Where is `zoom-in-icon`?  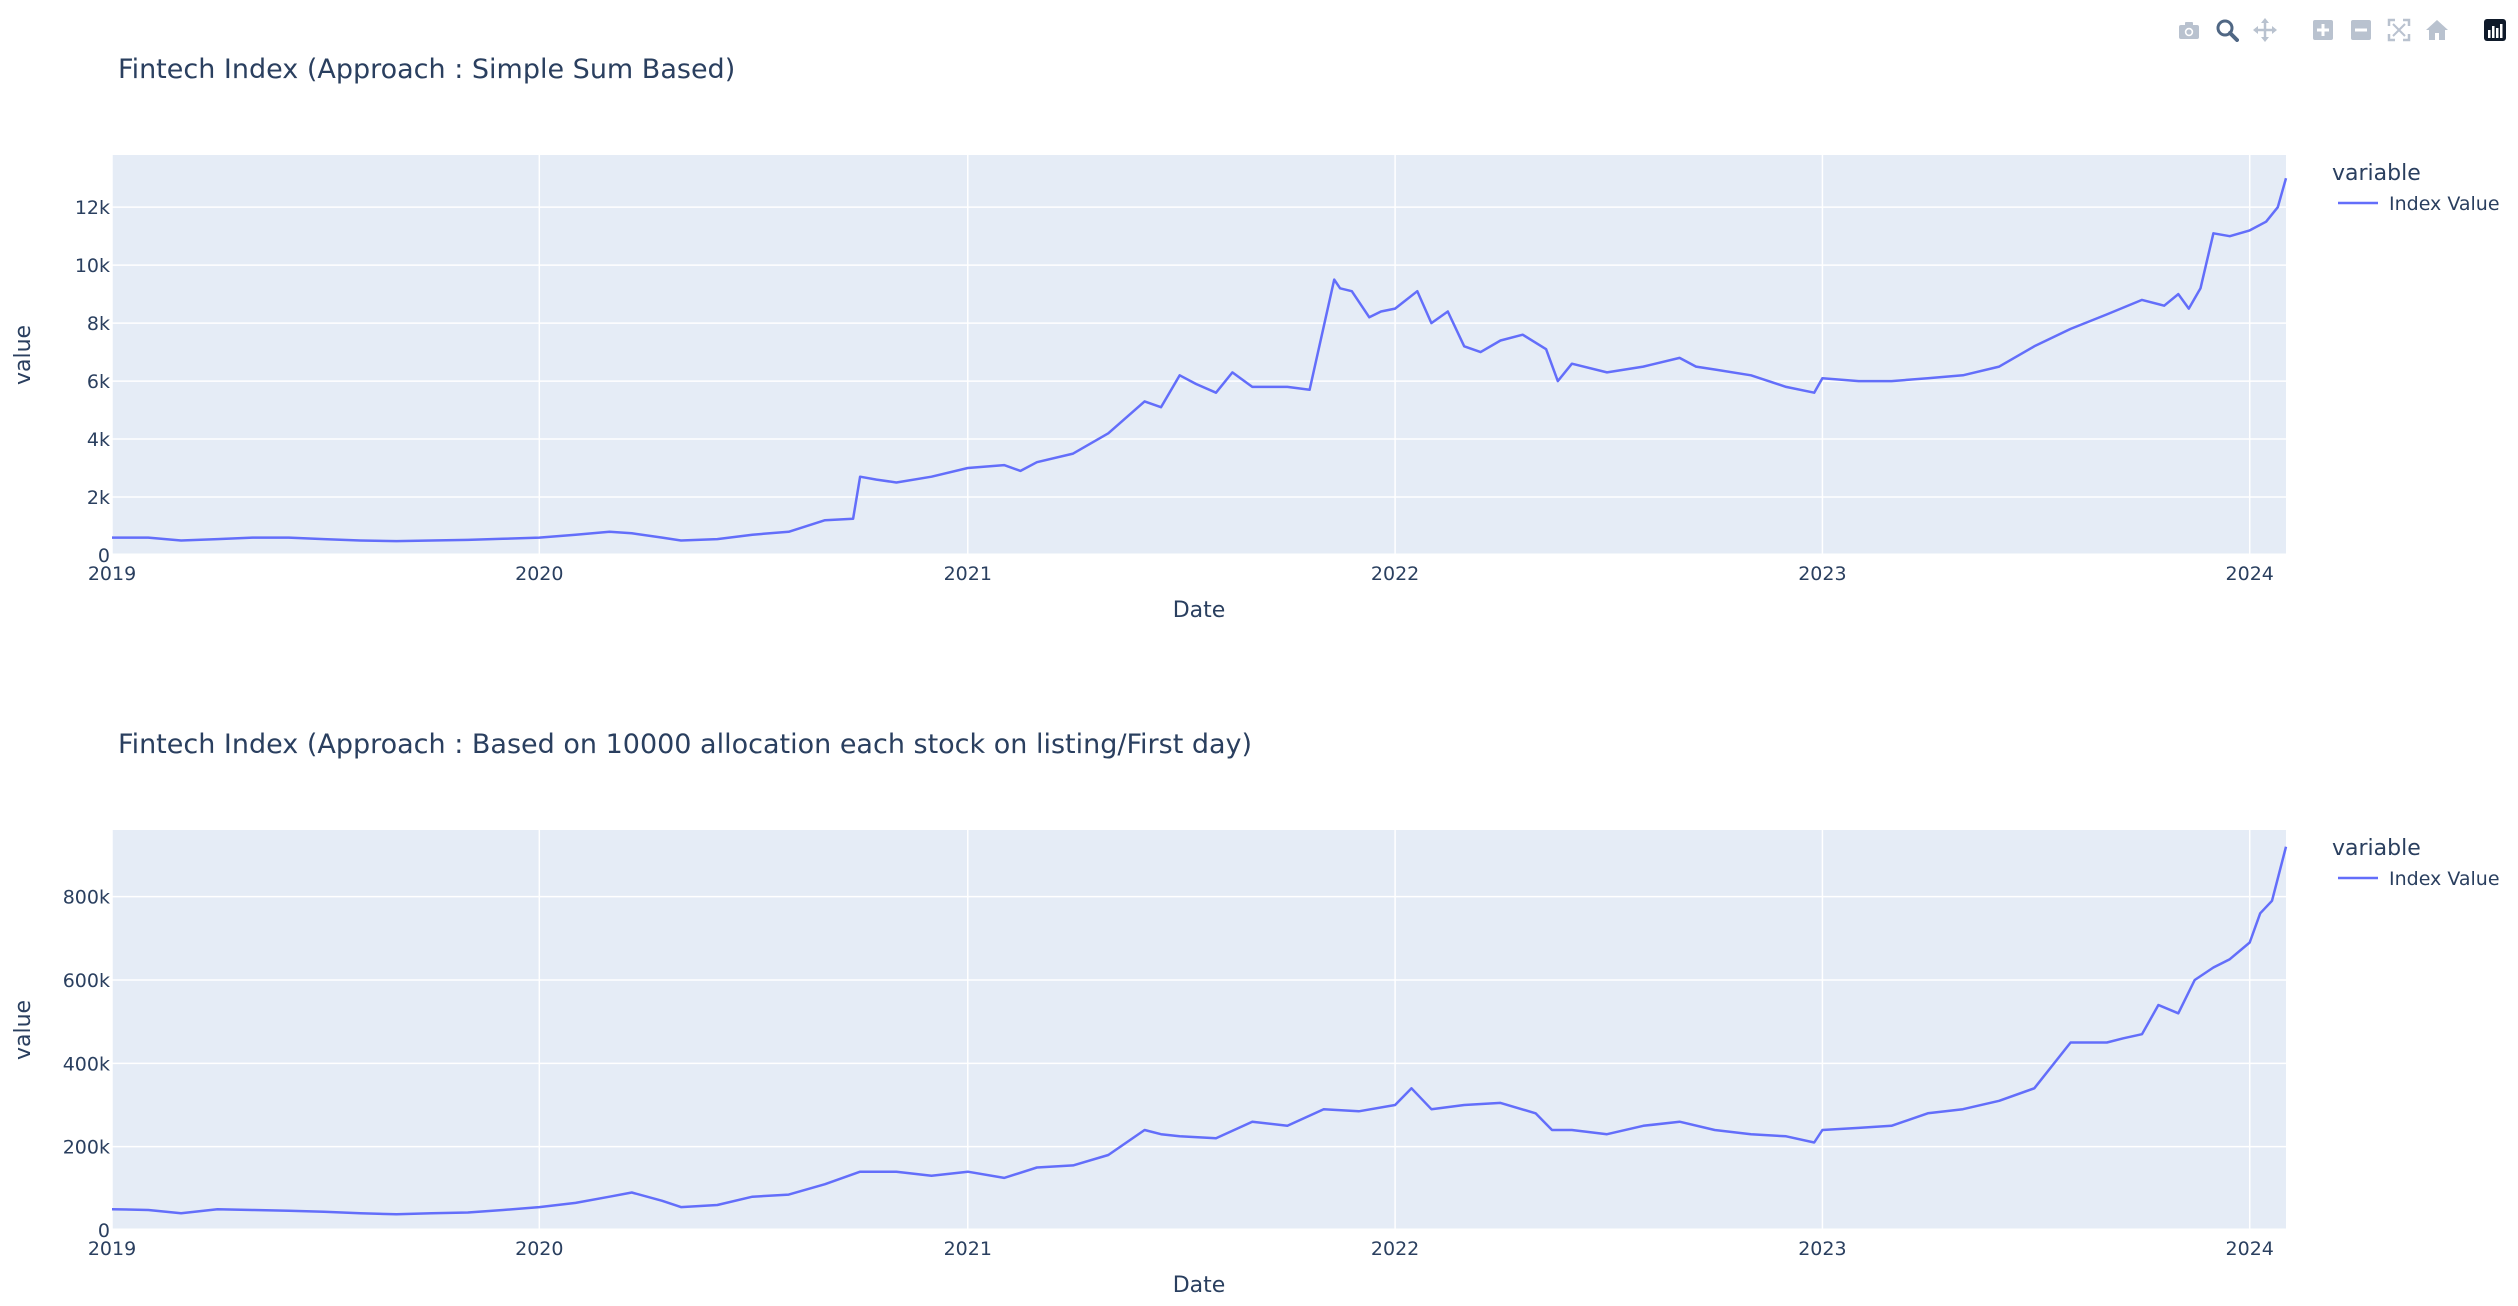 zoom-in-icon is located at coordinates (2323, 30).